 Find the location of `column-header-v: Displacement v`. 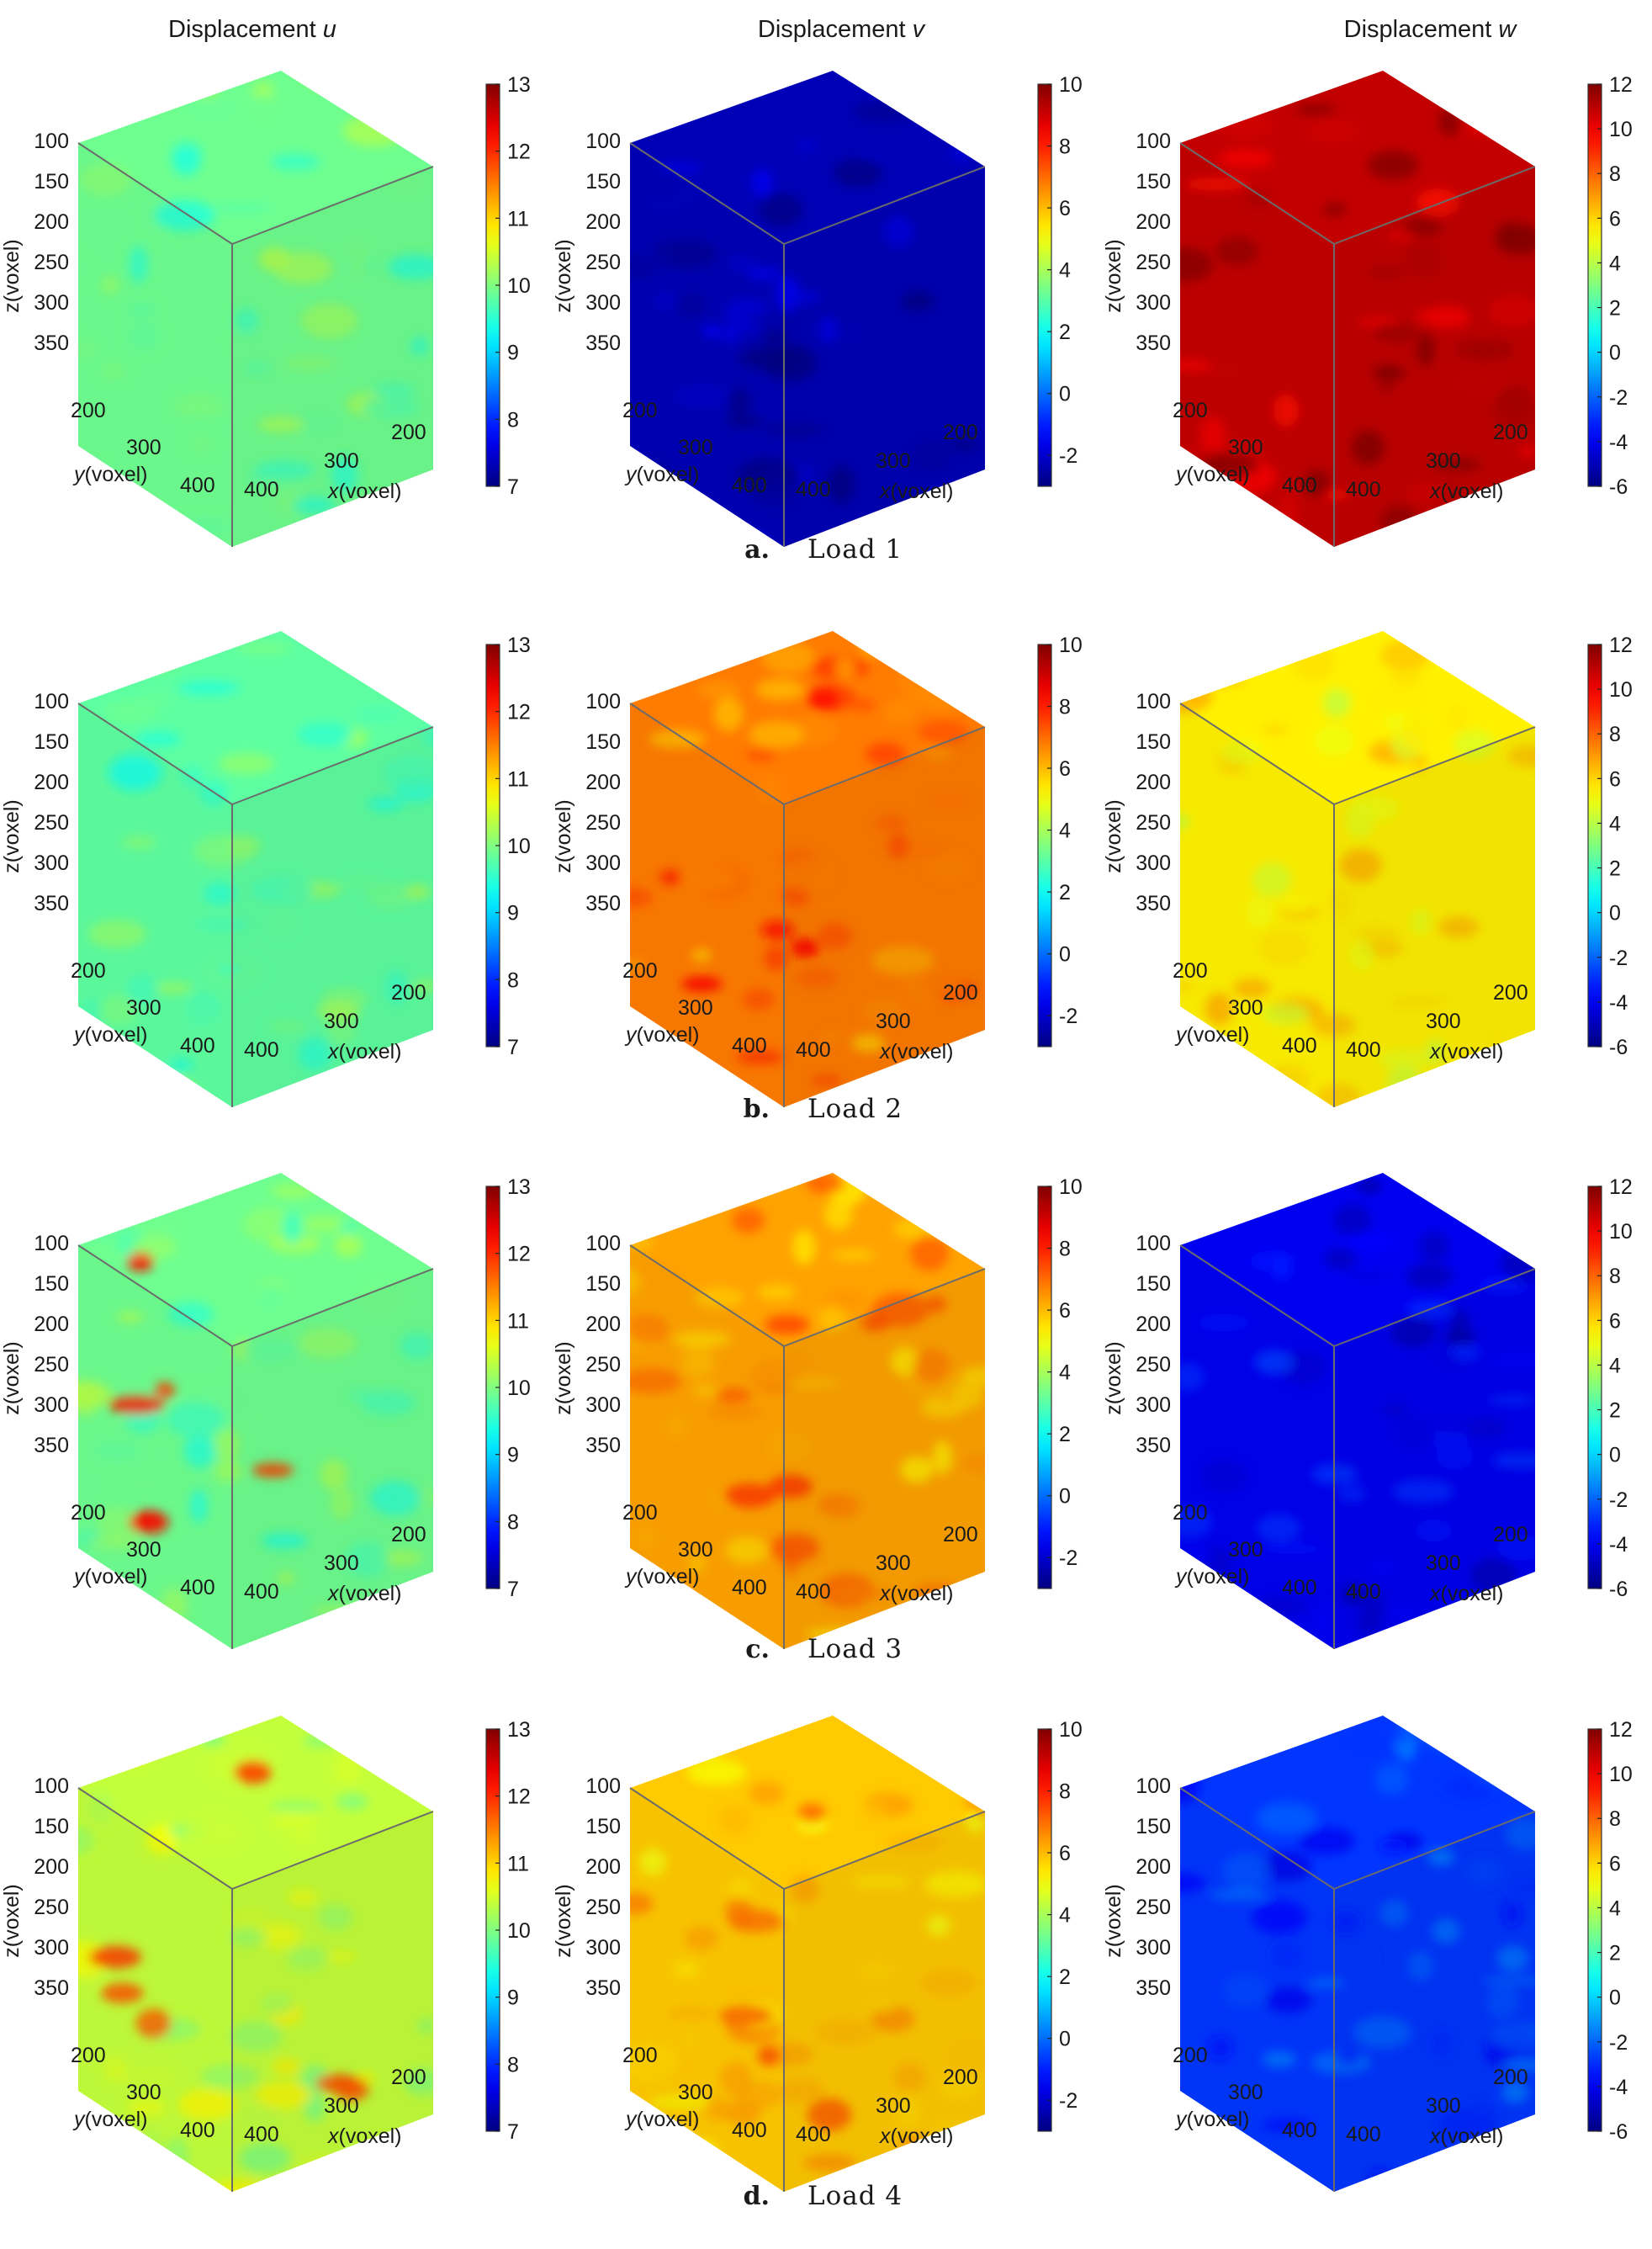

column-header-v: Displacement v is located at coordinates (842, 29).